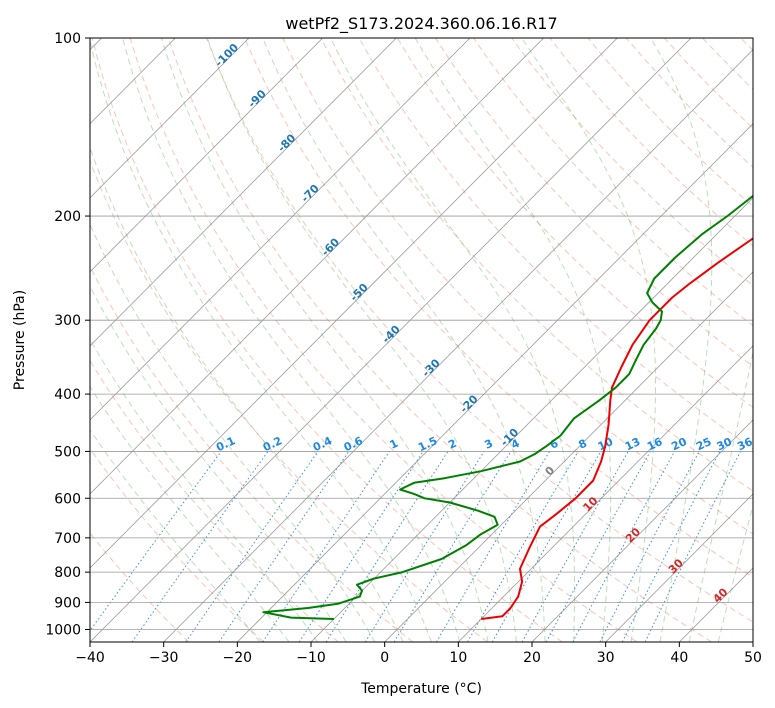 The width and height of the screenshot is (775, 708). Describe the element at coordinates (67, 39) in the screenshot. I see `y-tick-label: 100` at that location.